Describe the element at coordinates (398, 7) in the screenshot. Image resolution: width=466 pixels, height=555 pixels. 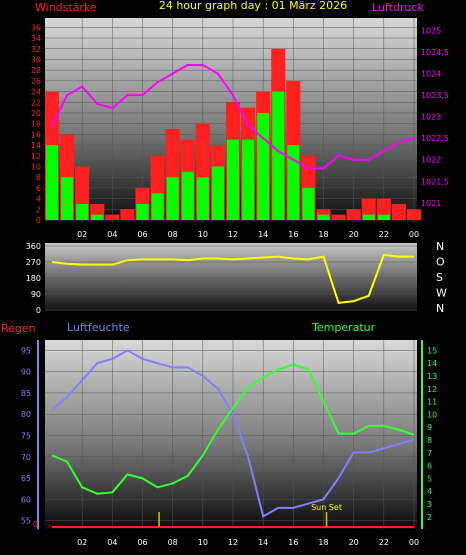
I see `pressure-axis-title: Luftdruck` at that location.